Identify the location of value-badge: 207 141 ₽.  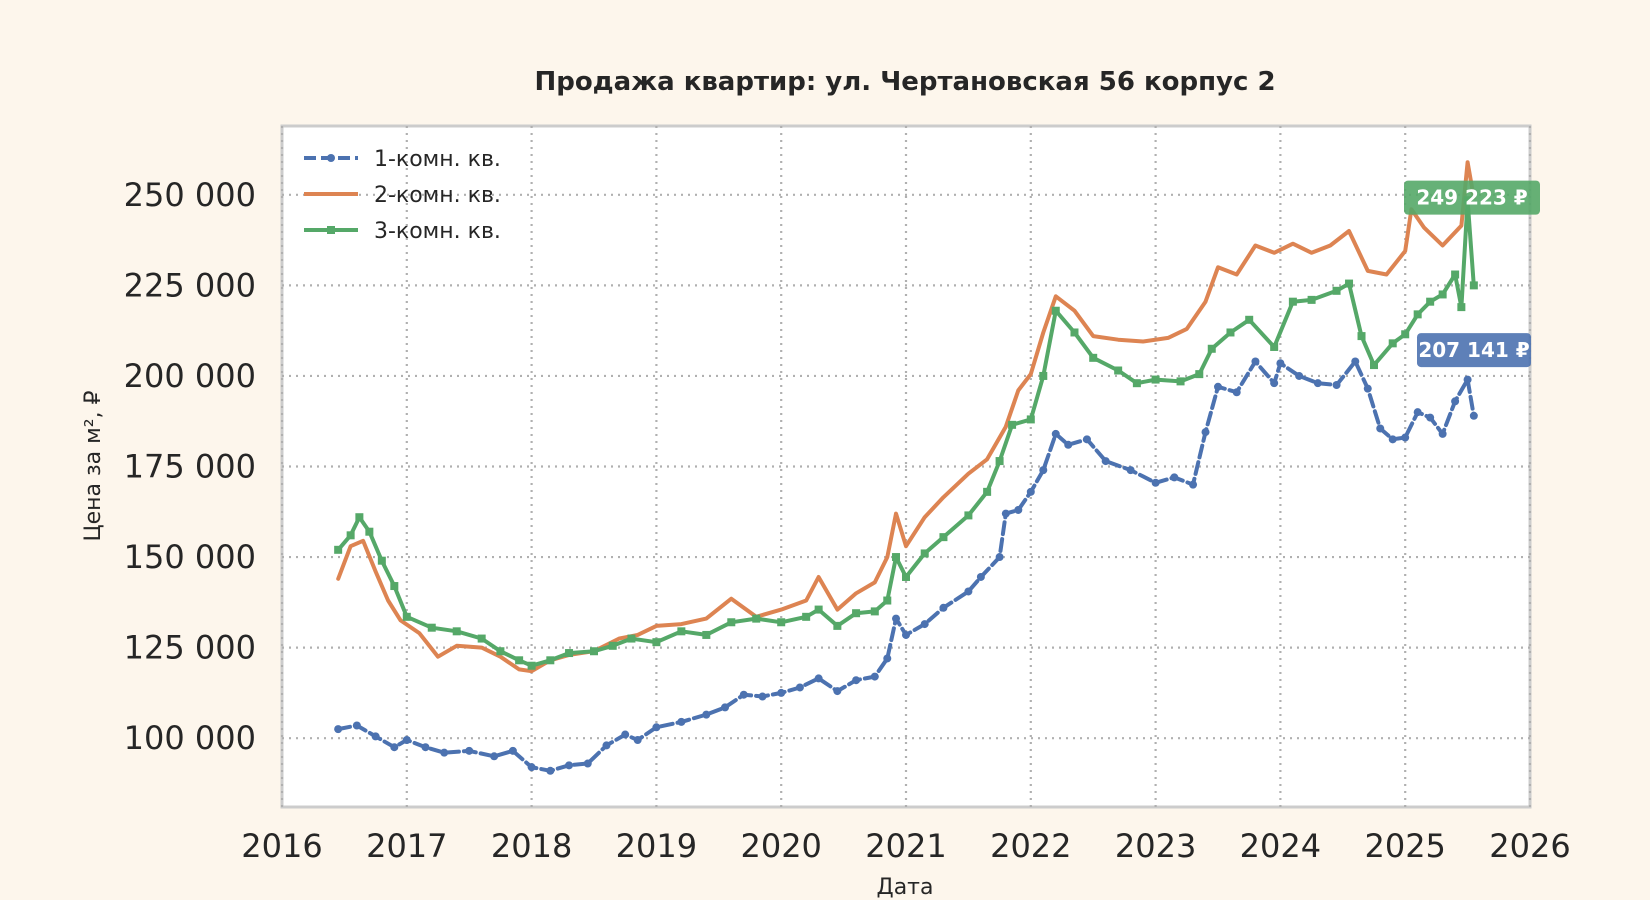
(1474, 350).